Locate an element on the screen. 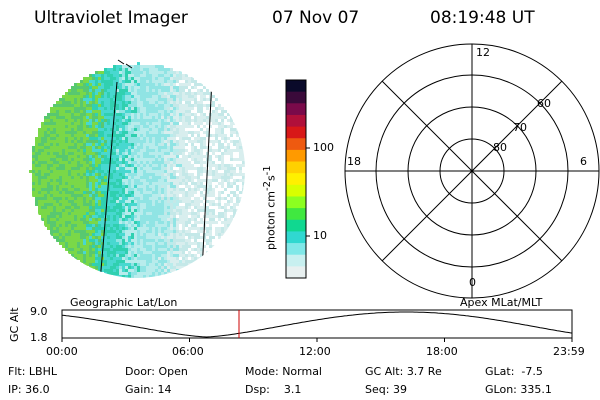  altitude-plot-frame is located at coordinates (317, 324).